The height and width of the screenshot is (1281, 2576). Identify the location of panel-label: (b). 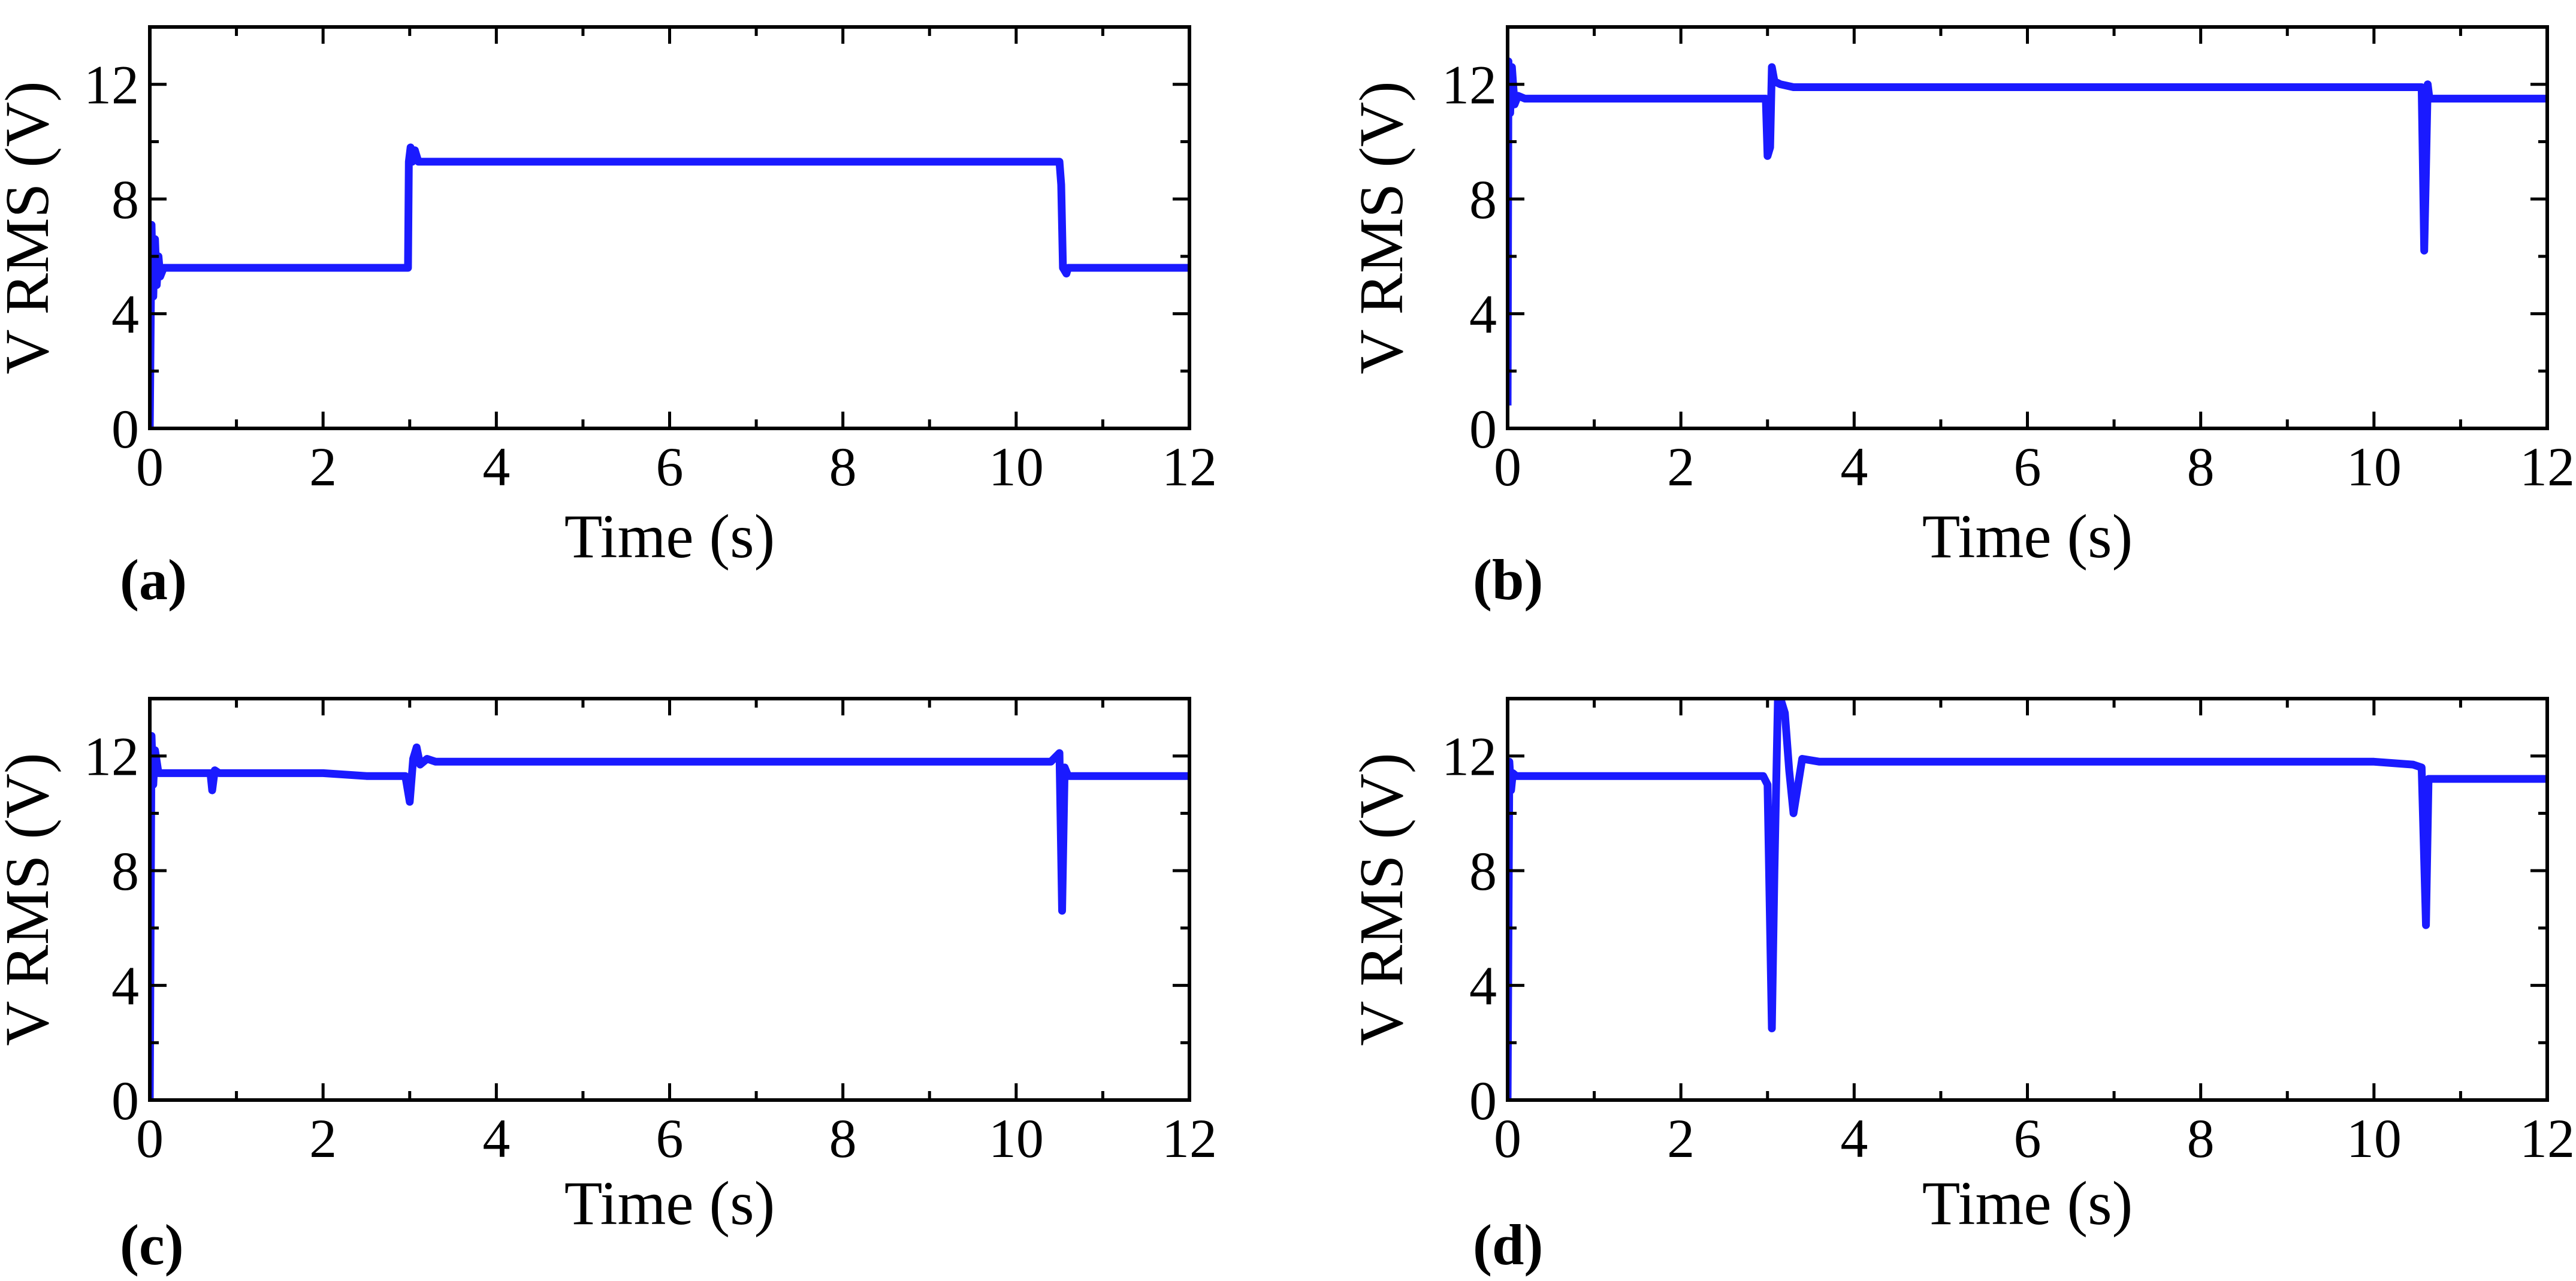
(1508, 580).